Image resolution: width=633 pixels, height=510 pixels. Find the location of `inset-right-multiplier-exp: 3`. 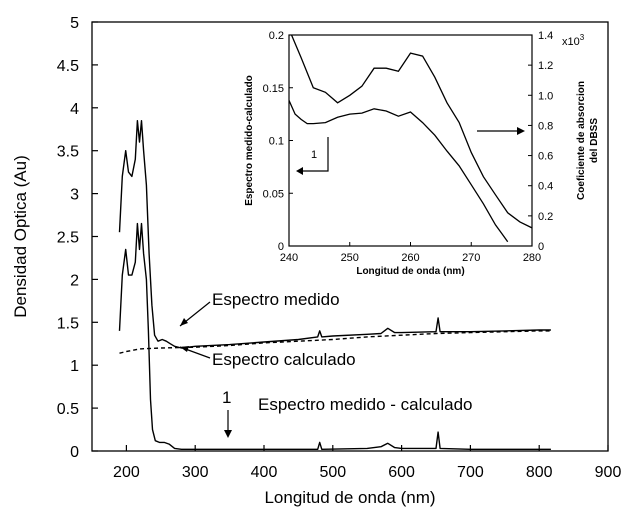

inset-right-multiplier-exp: 3 is located at coordinates (582, 37).